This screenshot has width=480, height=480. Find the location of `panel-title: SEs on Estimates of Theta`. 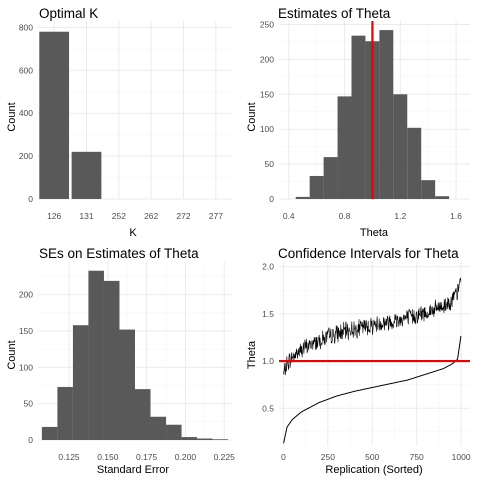

panel-title: SEs on Estimates of Theta is located at coordinates (119, 253).